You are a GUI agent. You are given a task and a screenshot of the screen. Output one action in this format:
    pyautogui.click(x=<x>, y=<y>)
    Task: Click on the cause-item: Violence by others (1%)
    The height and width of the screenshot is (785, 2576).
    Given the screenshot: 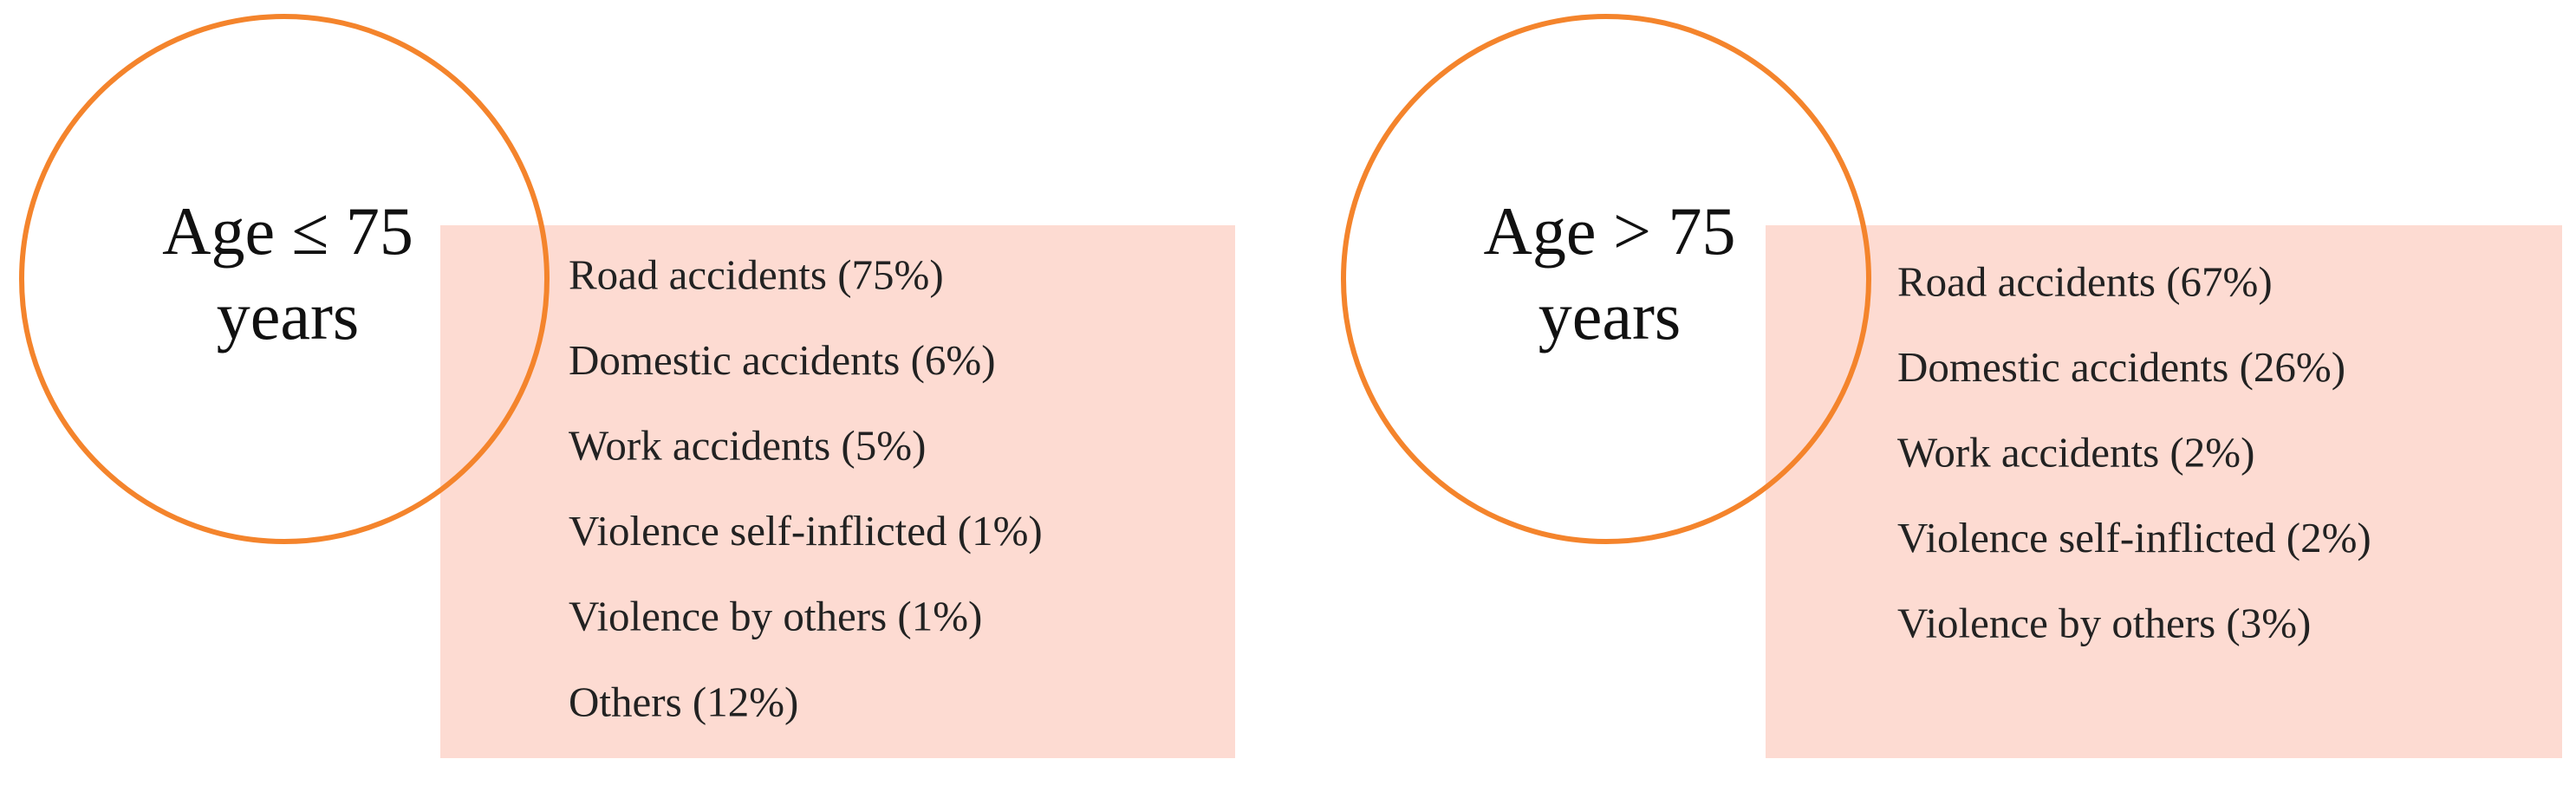 What is the action you would take?
    pyautogui.click(x=775, y=616)
    